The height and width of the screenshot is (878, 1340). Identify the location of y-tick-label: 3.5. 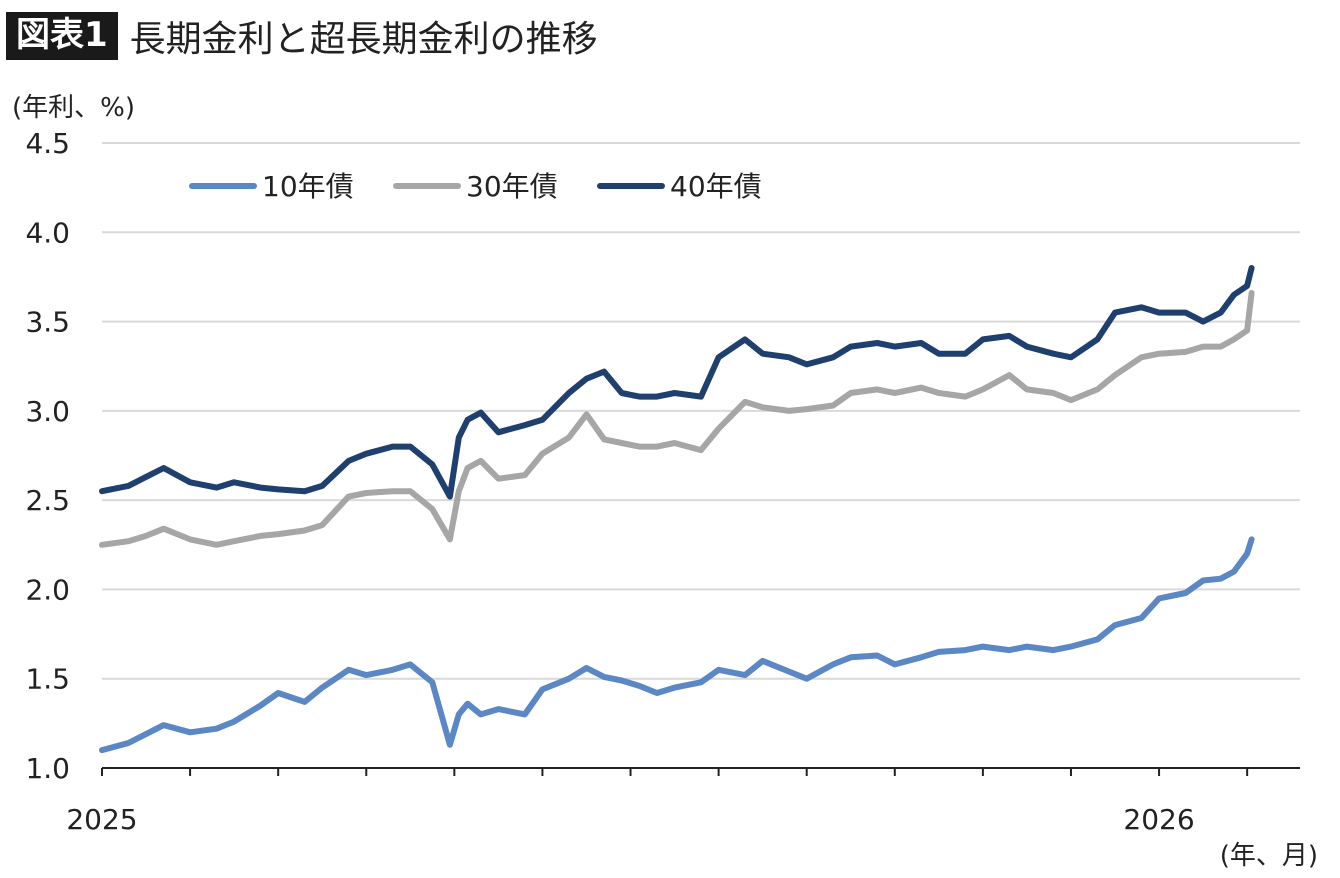
(47, 322).